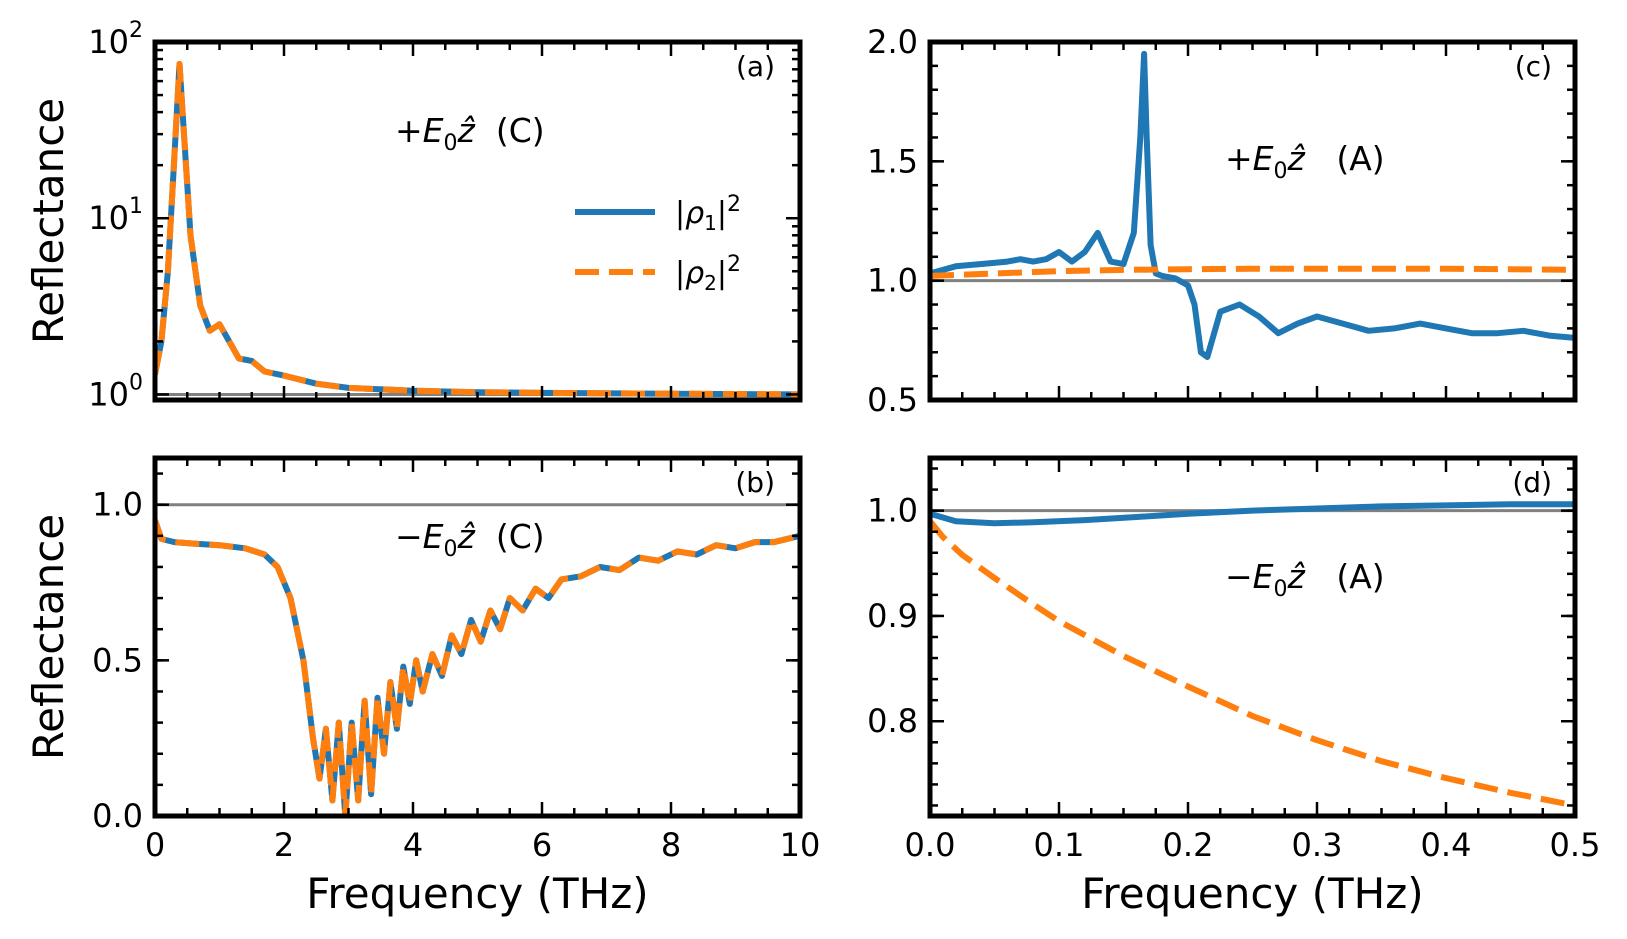 The height and width of the screenshot is (939, 1627). Describe the element at coordinates (1317, 845) in the screenshot. I see `x-tick-label: 0.3` at that location.